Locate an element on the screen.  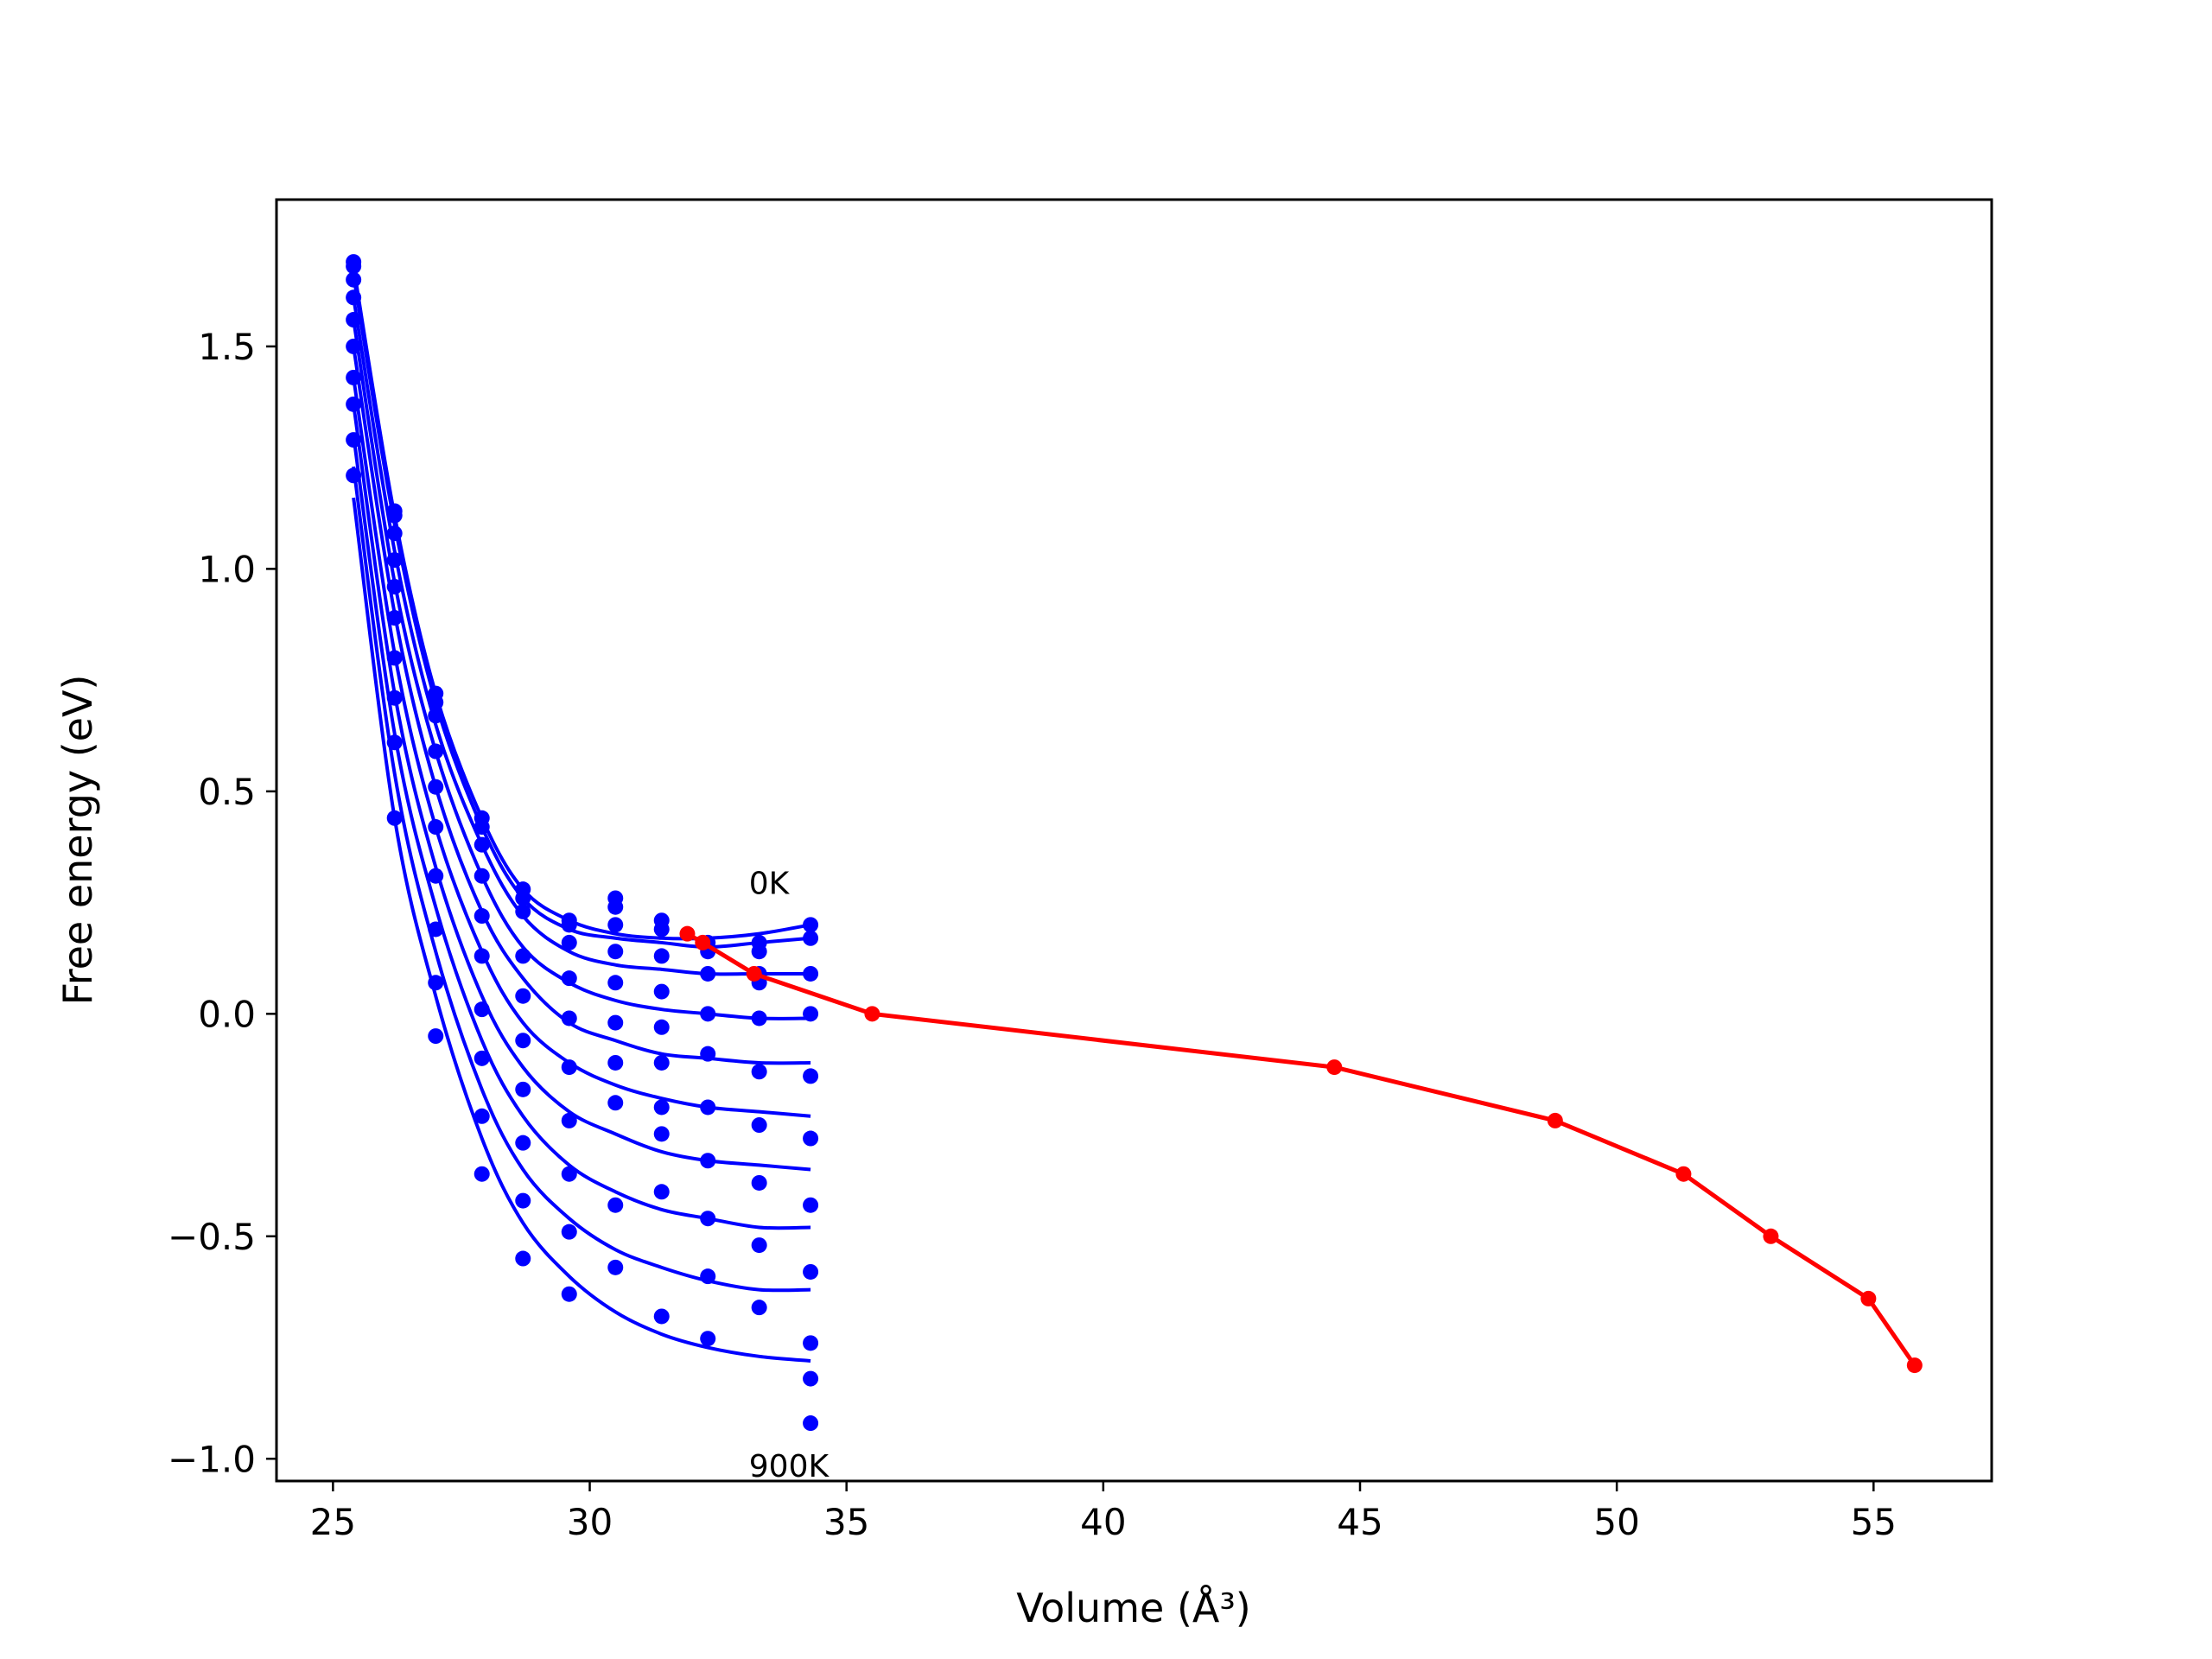
y-tick-label: −1.0 is located at coordinates (212, 1459).